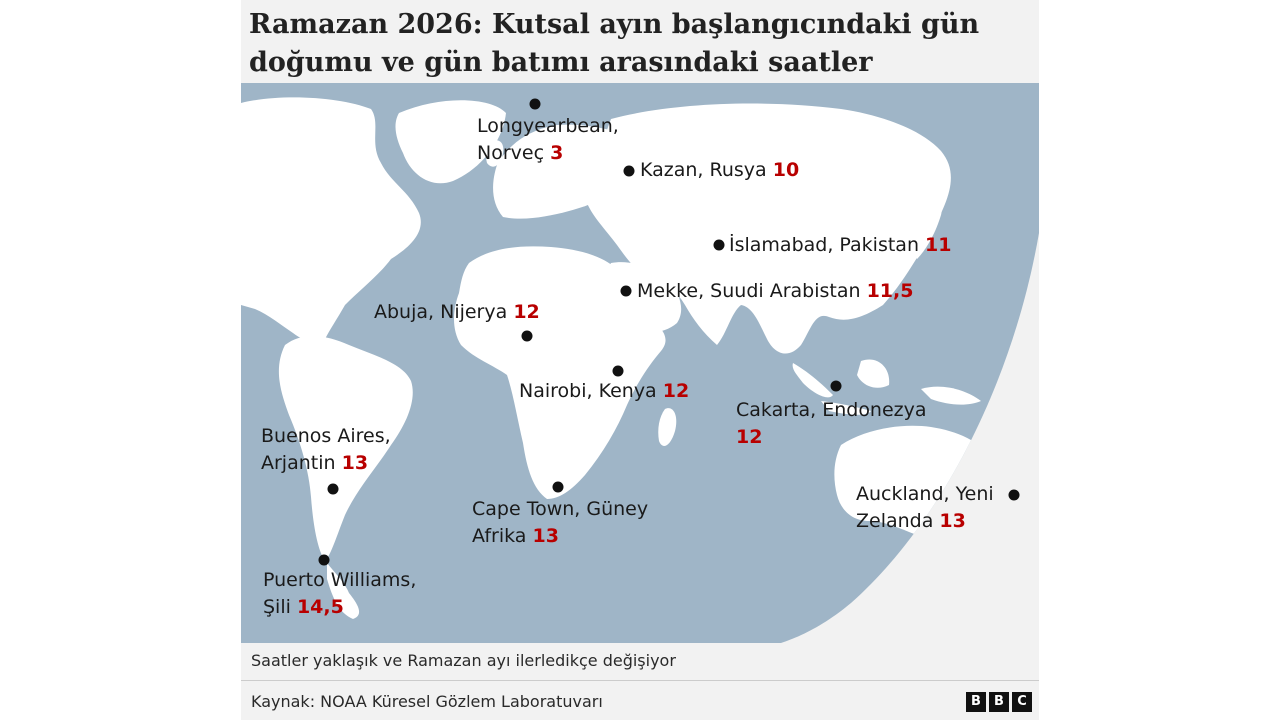  What do you see at coordinates (925, 494) in the screenshot?
I see `place-name: Auckland, Yeni` at bounding box center [925, 494].